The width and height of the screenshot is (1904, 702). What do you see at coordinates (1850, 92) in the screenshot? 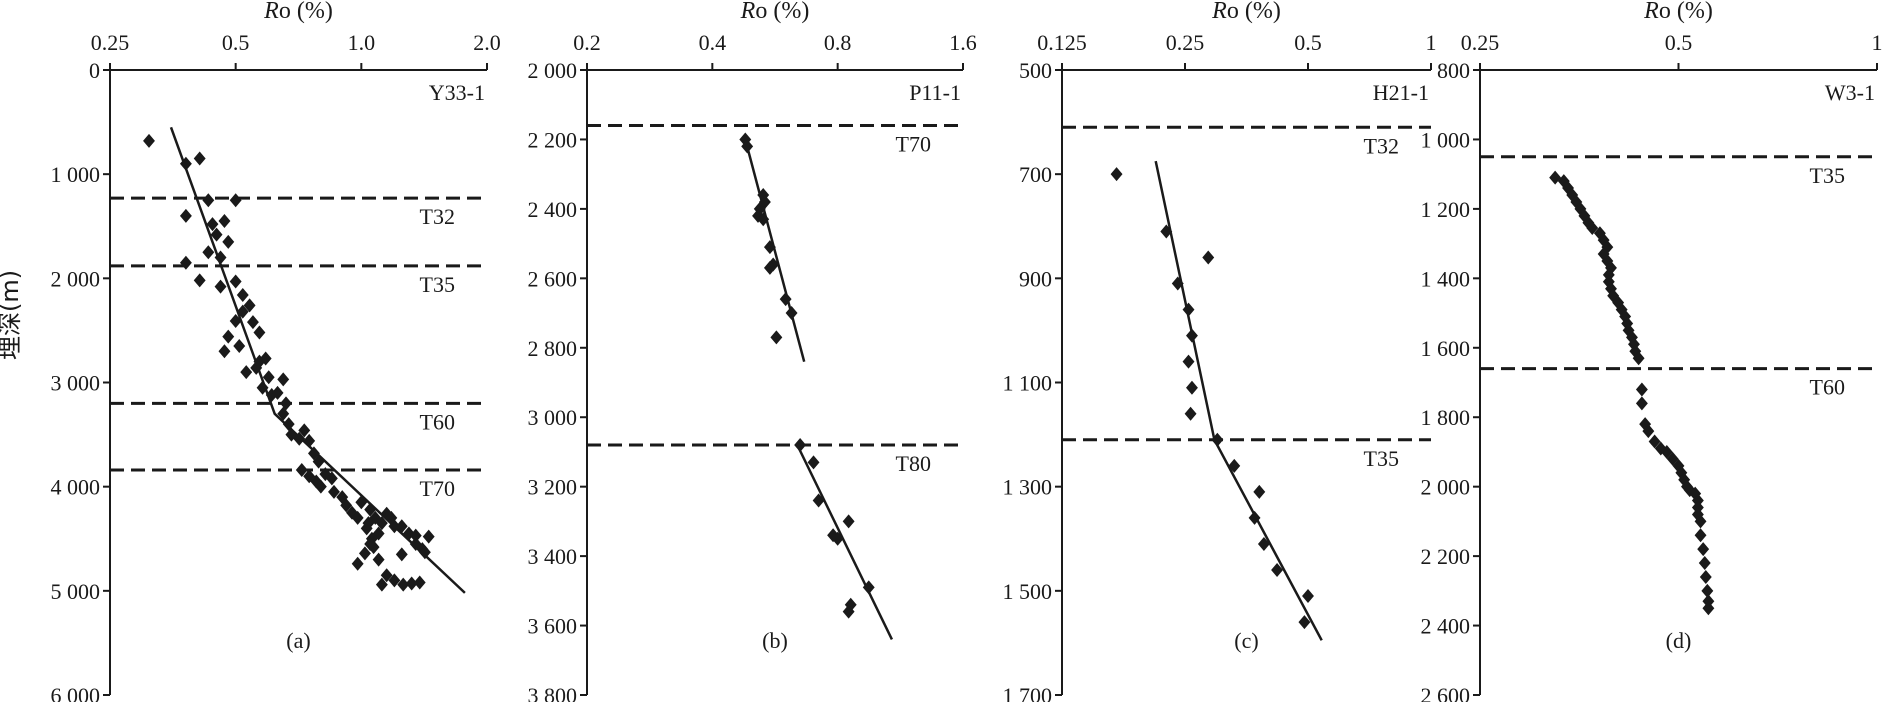
I see `well-name: W3-1` at bounding box center [1850, 92].